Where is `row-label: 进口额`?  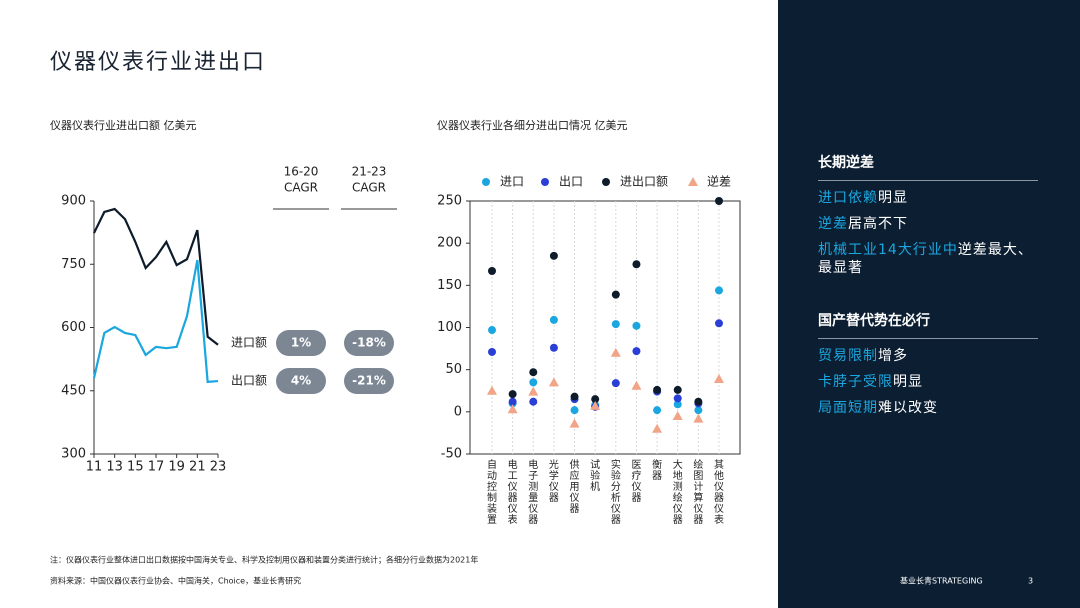
row-label: 进口额 is located at coordinates (249, 343).